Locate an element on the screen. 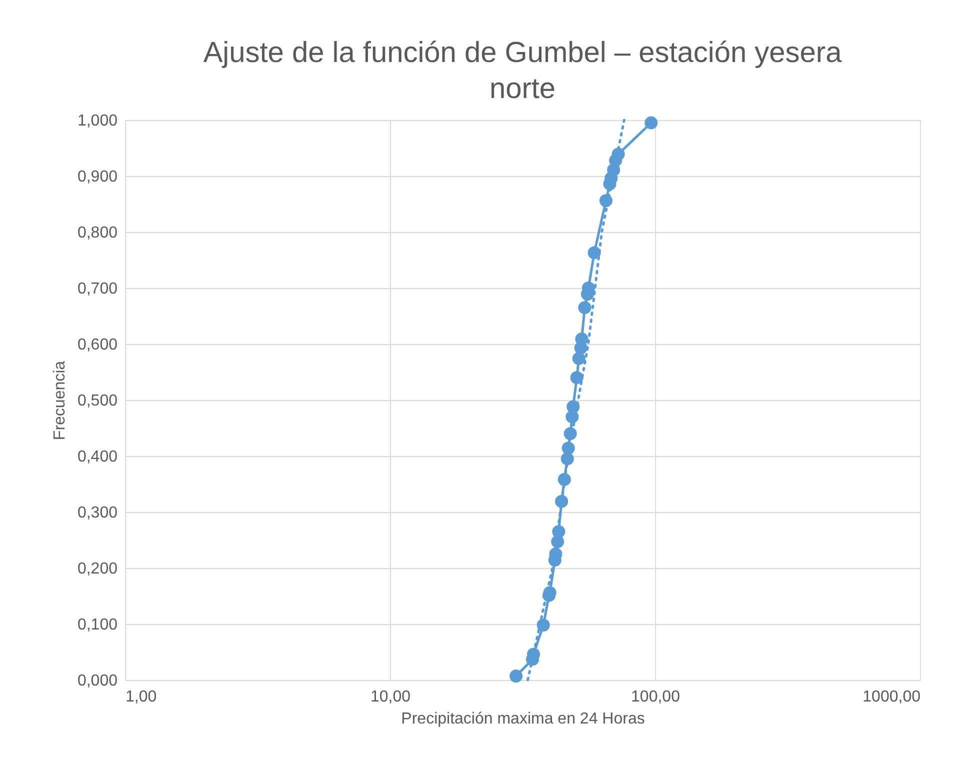 This screenshot has height=770, width=967. y-tick-label: 0,700 is located at coordinates (97, 289).